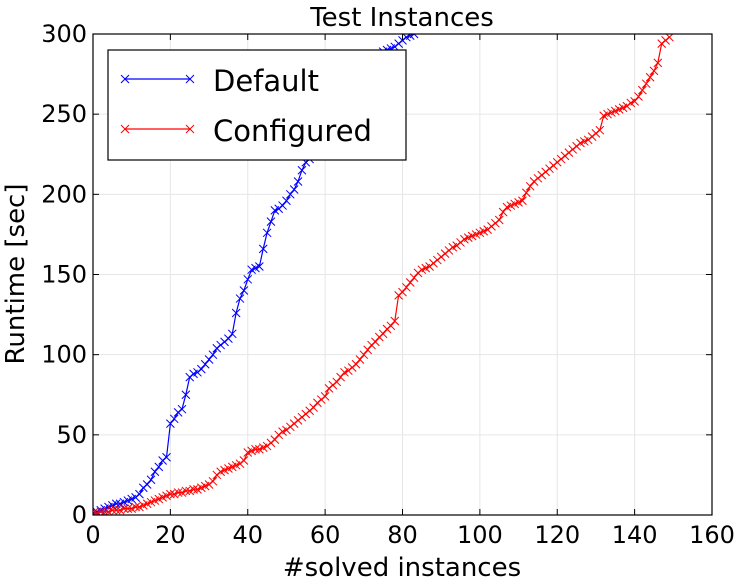  What do you see at coordinates (64, 275) in the screenshot?
I see `y-tick-label: 150` at bounding box center [64, 275].